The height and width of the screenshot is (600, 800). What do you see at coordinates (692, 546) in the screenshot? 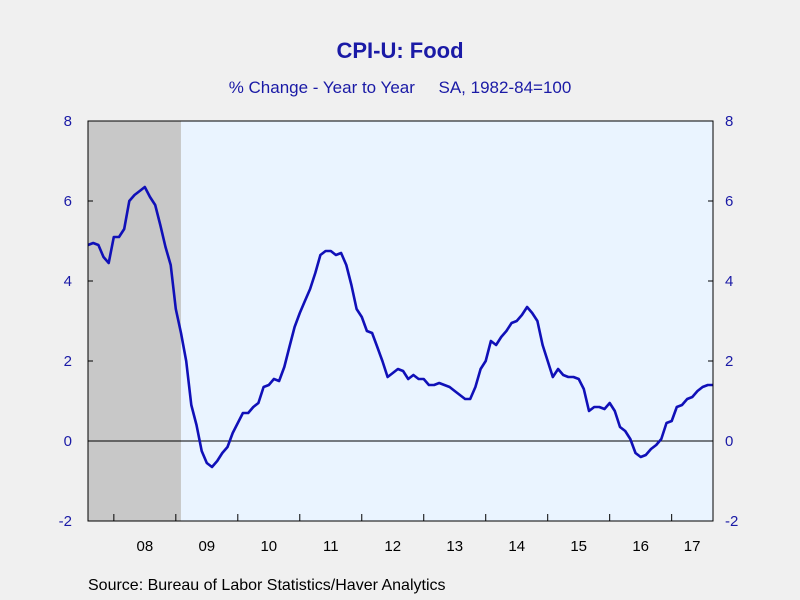
I see `x-tick-label: 17` at bounding box center [692, 546].